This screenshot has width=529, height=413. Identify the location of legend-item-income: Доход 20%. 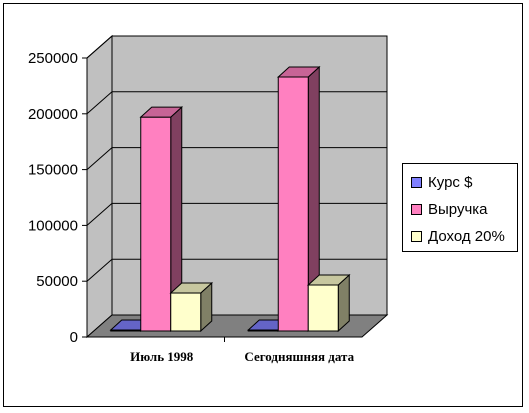
(458, 236).